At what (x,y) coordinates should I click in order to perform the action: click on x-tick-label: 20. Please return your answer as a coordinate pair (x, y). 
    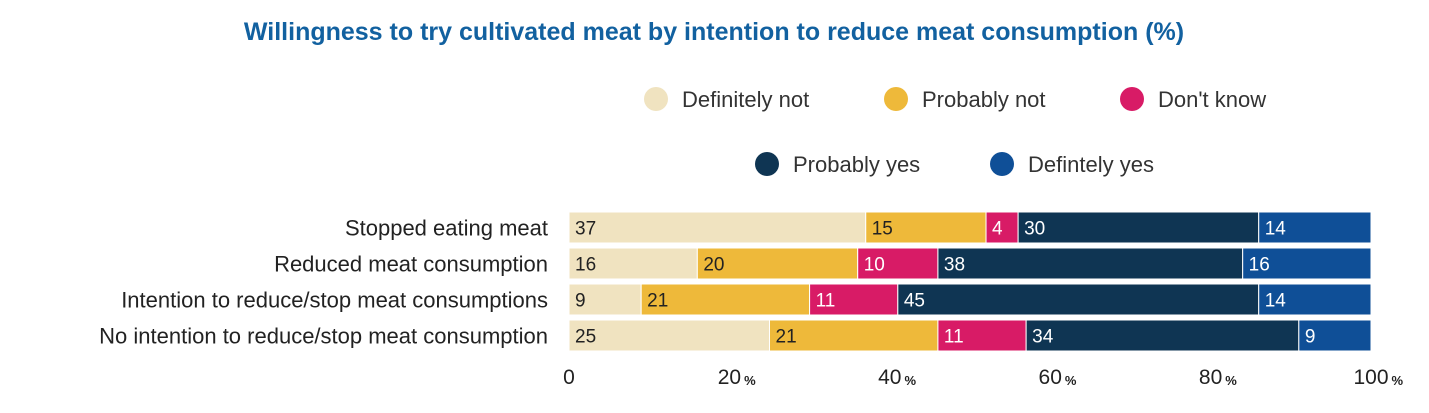
    Looking at the image, I should click on (729, 377).